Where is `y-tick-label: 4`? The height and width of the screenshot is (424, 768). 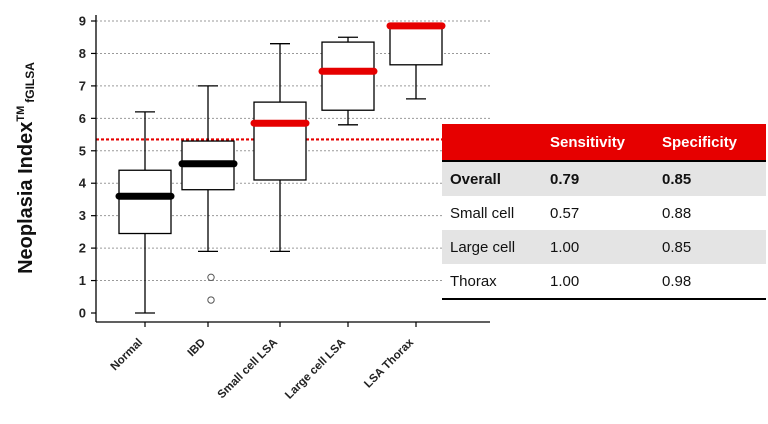 y-tick-label: 4 is located at coordinates (83, 183).